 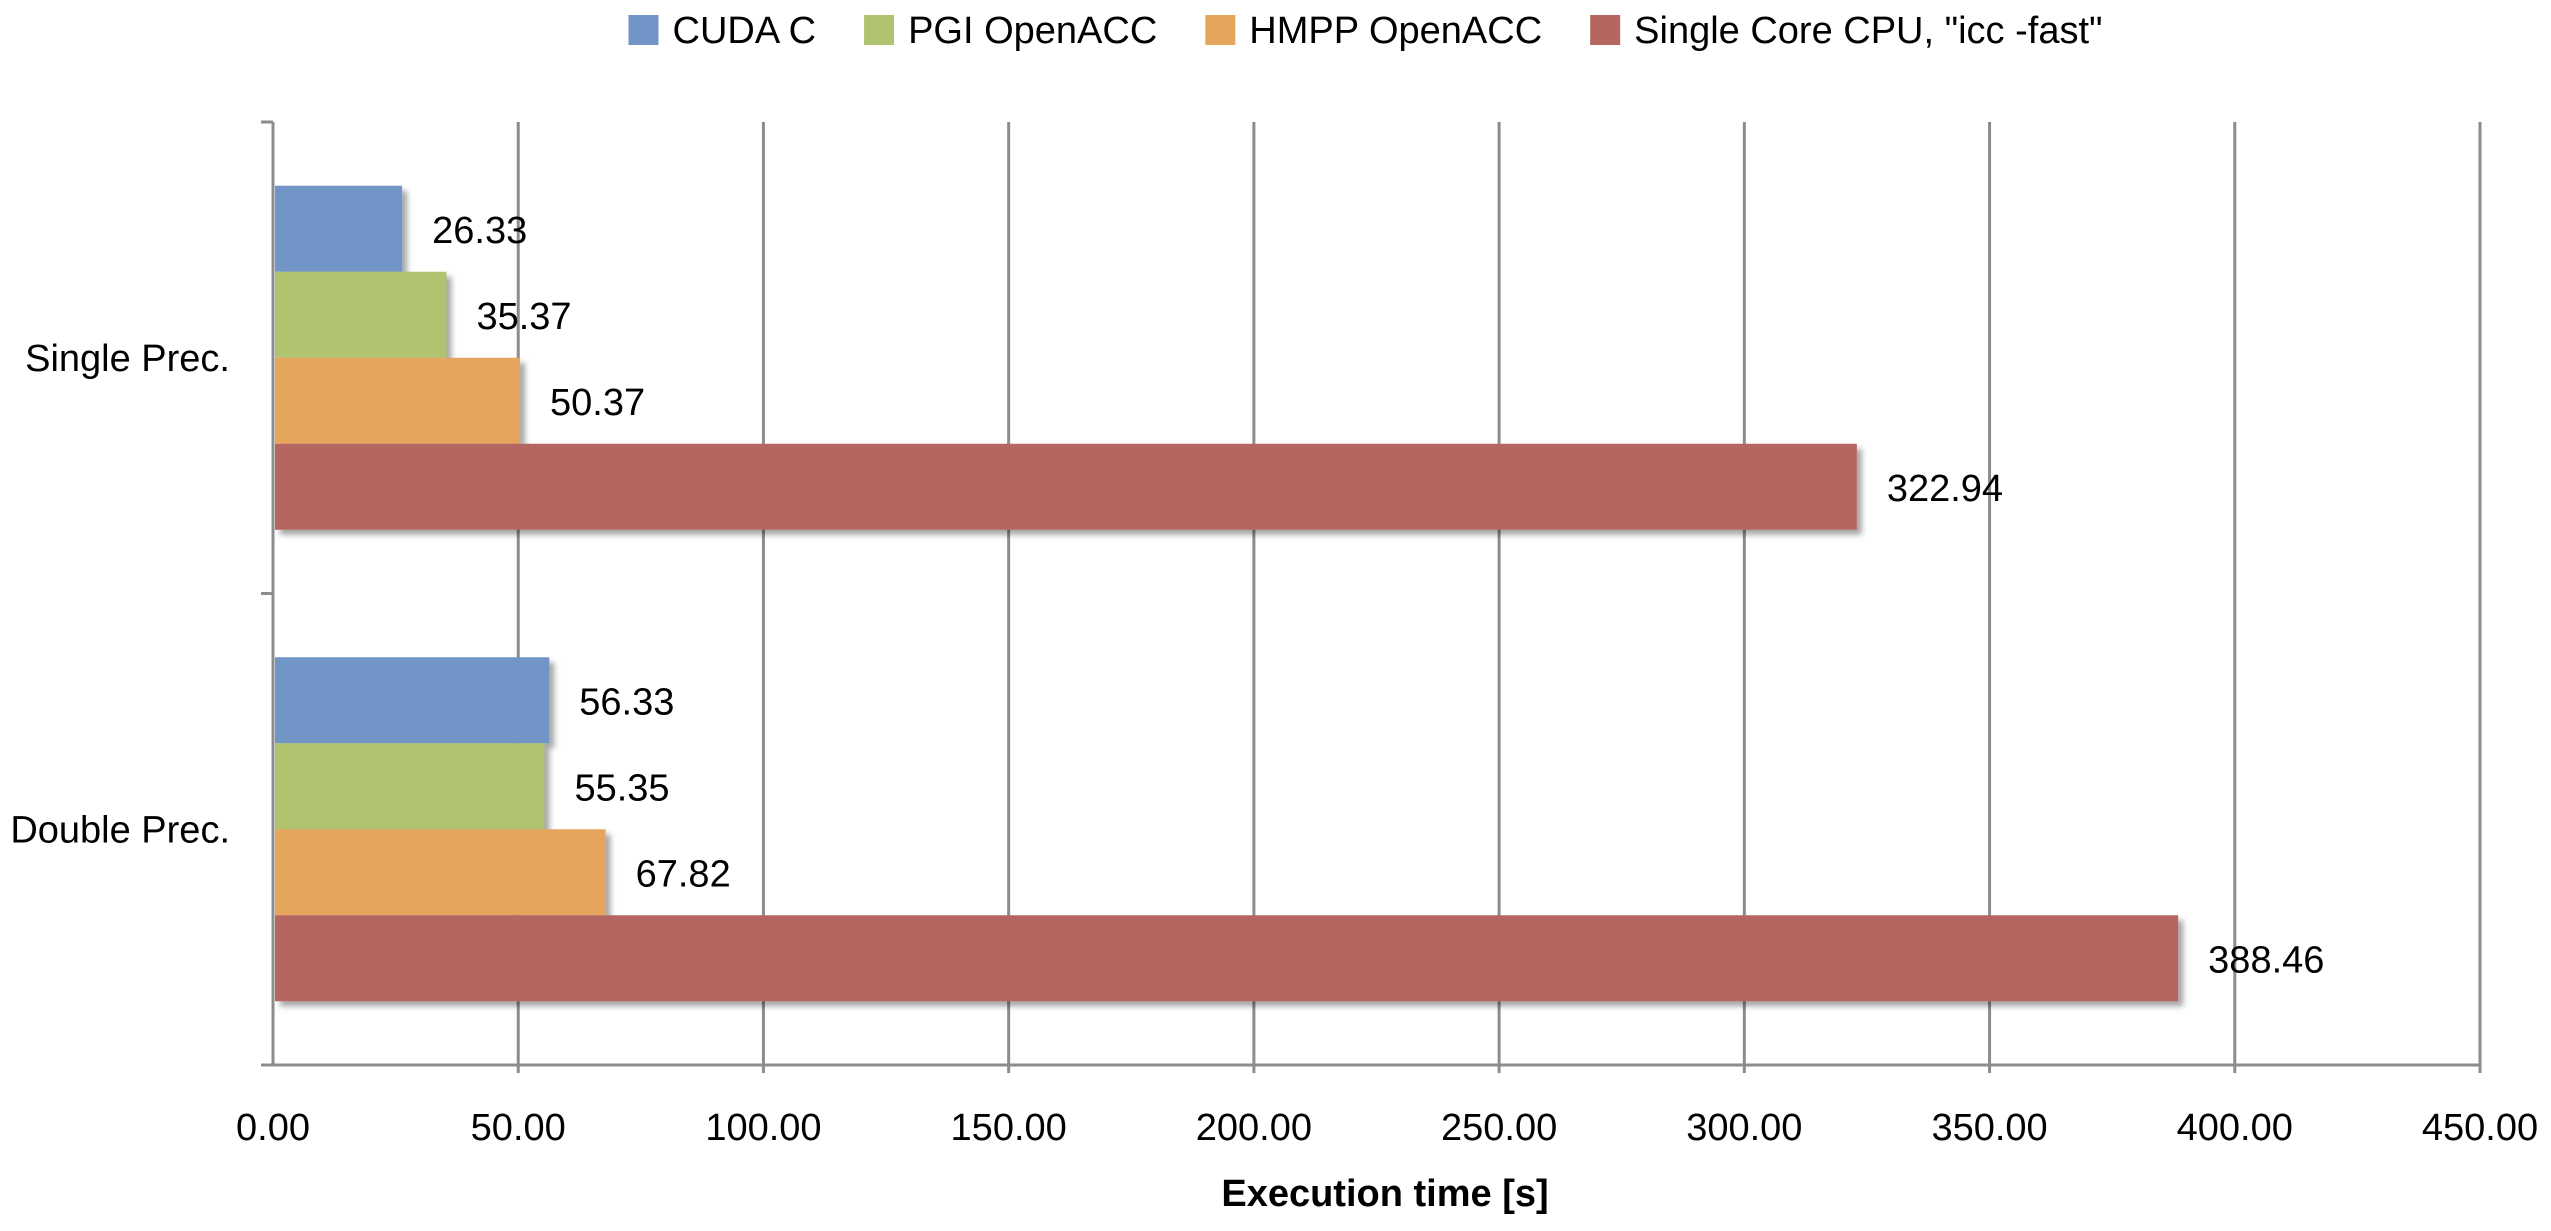 What do you see at coordinates (763, 1128) in the screenshot?
I see `x-tick-label: 100.00` at bounding box center [763, 1128].